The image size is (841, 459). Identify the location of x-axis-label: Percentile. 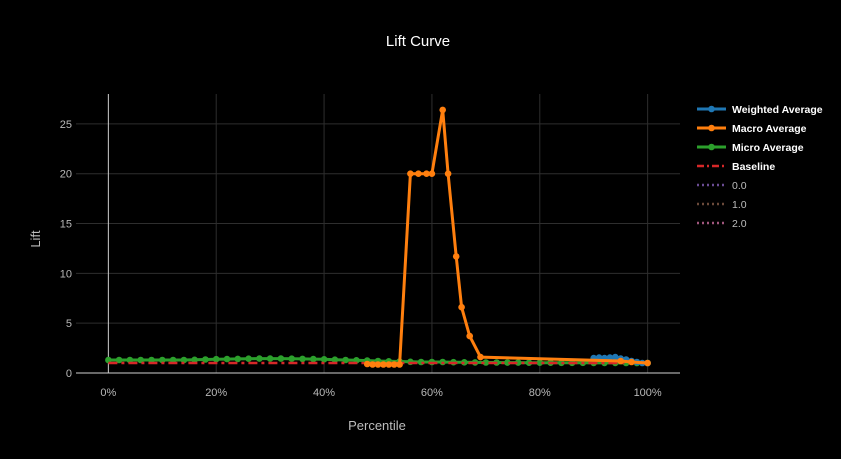
(377, 425).